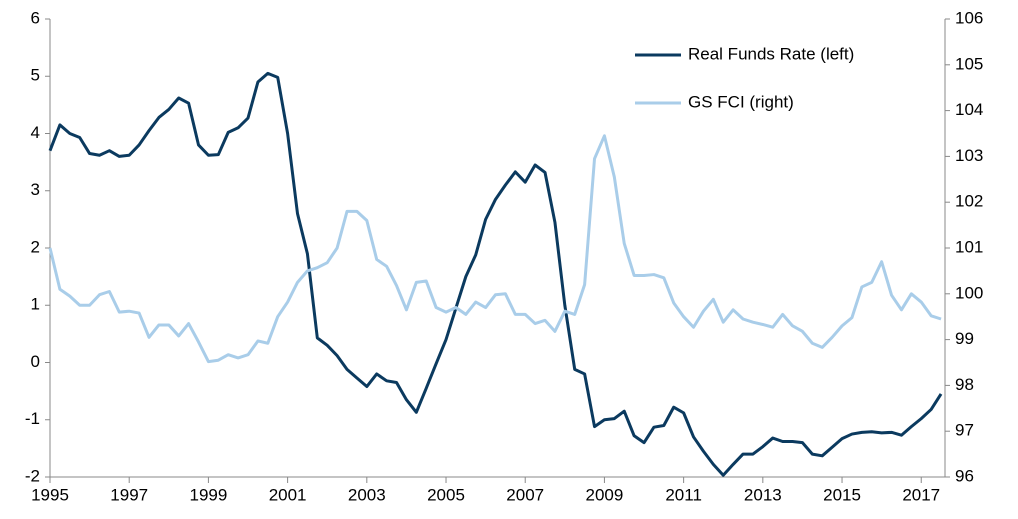 This screenshot has width=1018, height=519. I want to click on x-tick-label: 1997, so click(129, 494).